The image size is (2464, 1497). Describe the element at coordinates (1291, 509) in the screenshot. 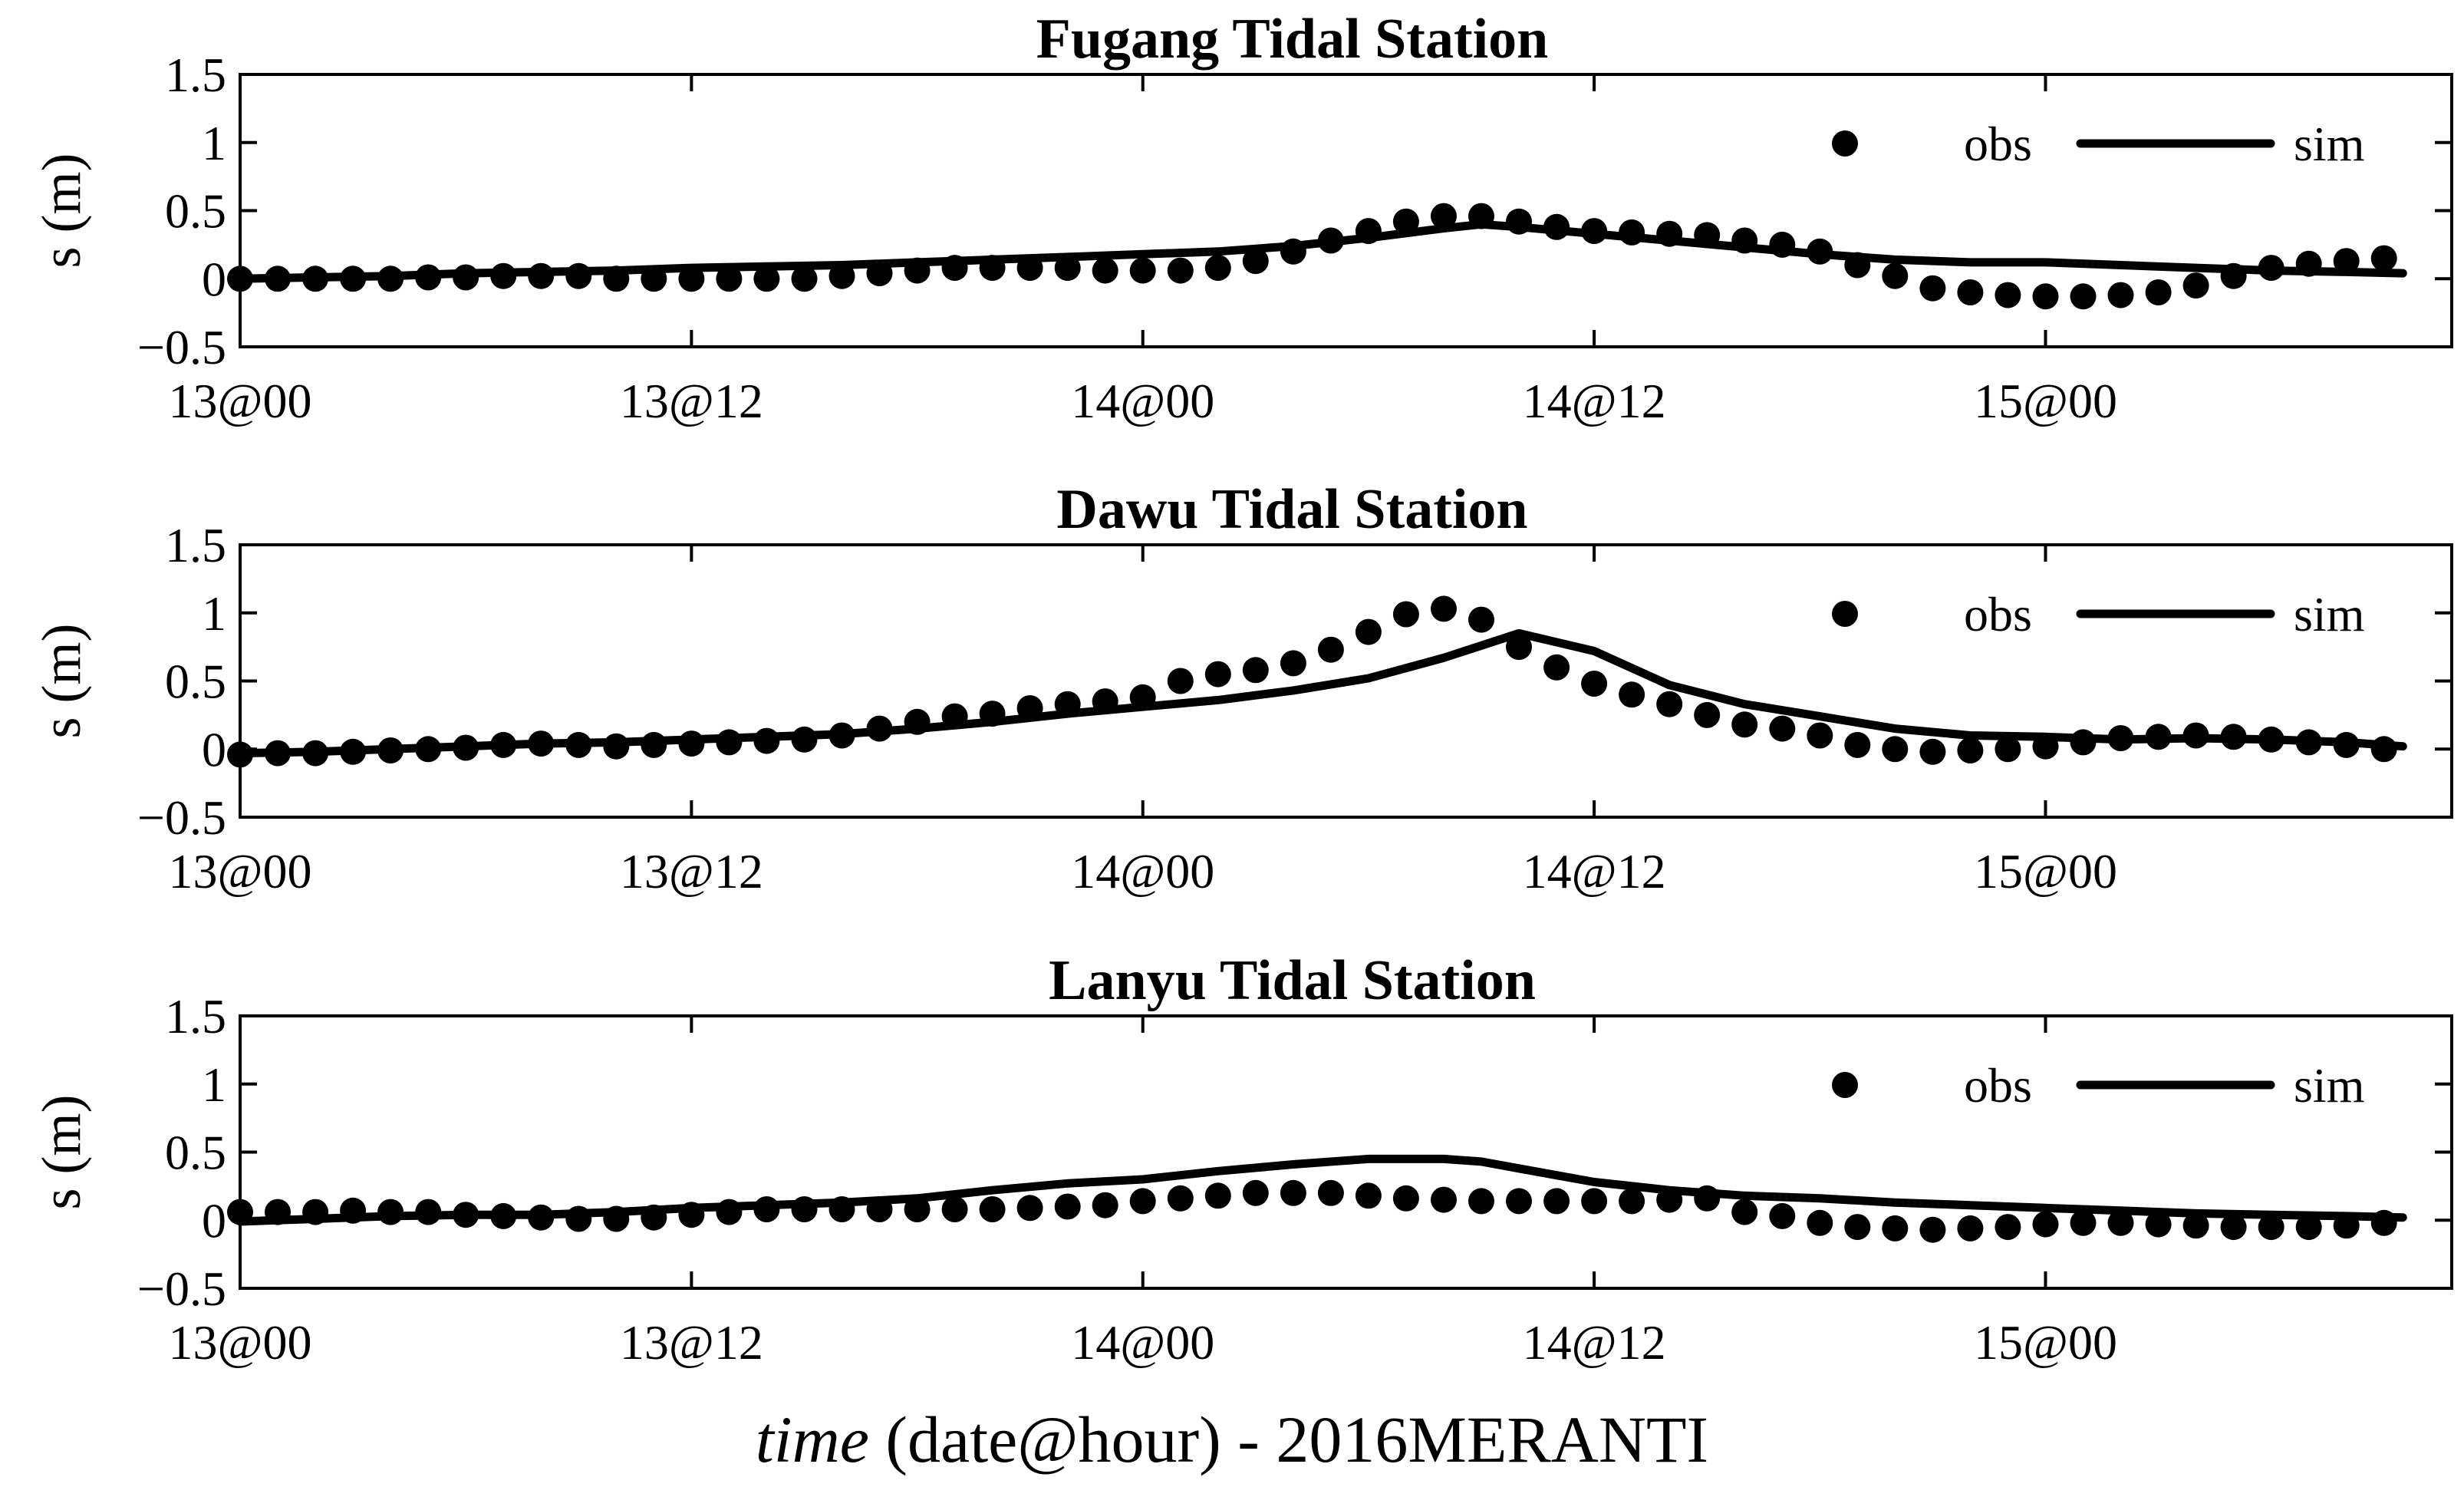

I see `chart-title: Dawu Tidal Station` at that location.